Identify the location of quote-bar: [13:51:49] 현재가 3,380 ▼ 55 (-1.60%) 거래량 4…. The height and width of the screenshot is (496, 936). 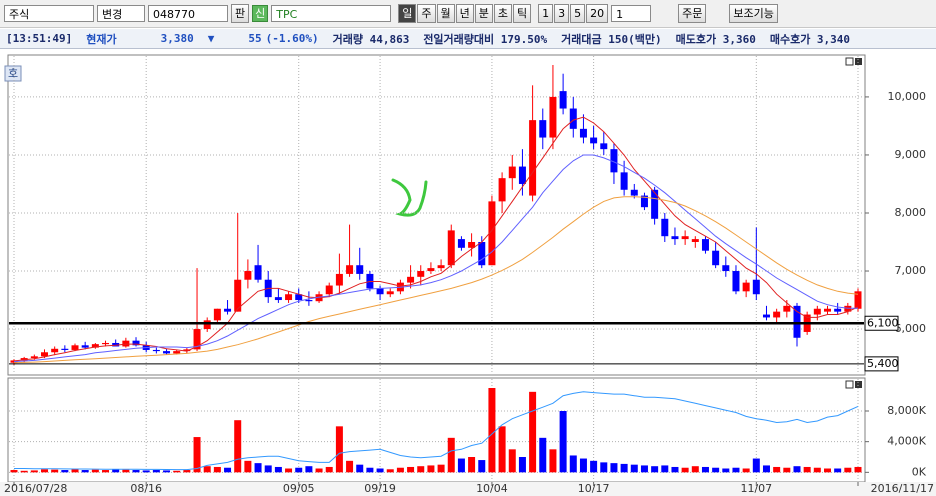
(468, 39).